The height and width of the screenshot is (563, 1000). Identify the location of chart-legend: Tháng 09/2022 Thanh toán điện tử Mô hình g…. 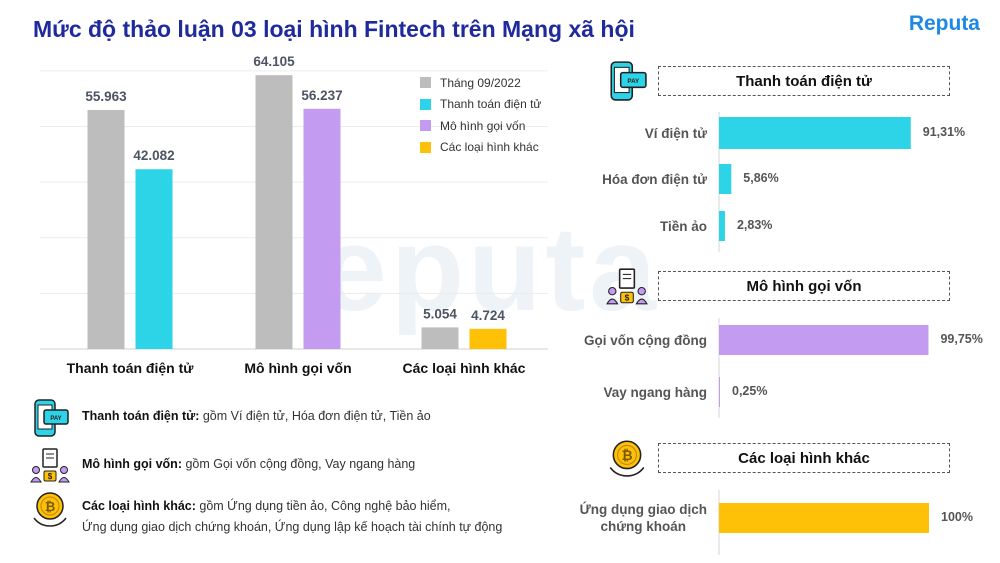
(480, 115).